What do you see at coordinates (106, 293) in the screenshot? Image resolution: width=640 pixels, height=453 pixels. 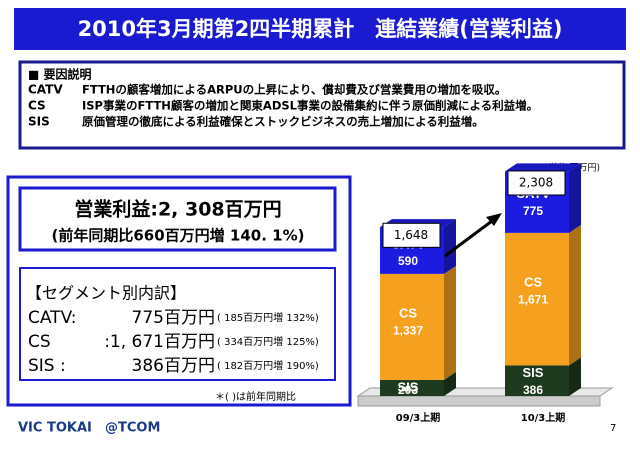 I see `segment-heading: 【セグメント別内訳】` at bounding box center [106, 293].